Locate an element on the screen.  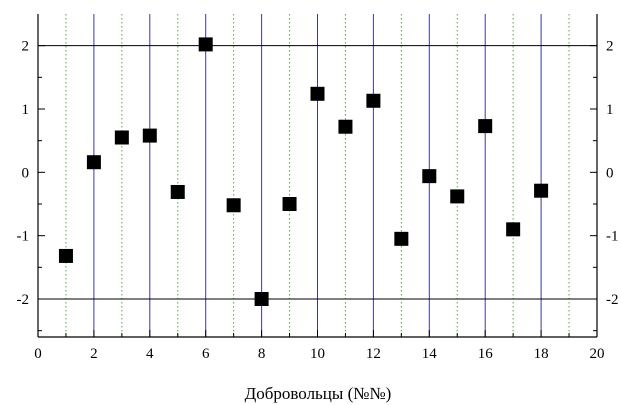
y-tick-label-right: -2 is located at coordinates (612, 300).